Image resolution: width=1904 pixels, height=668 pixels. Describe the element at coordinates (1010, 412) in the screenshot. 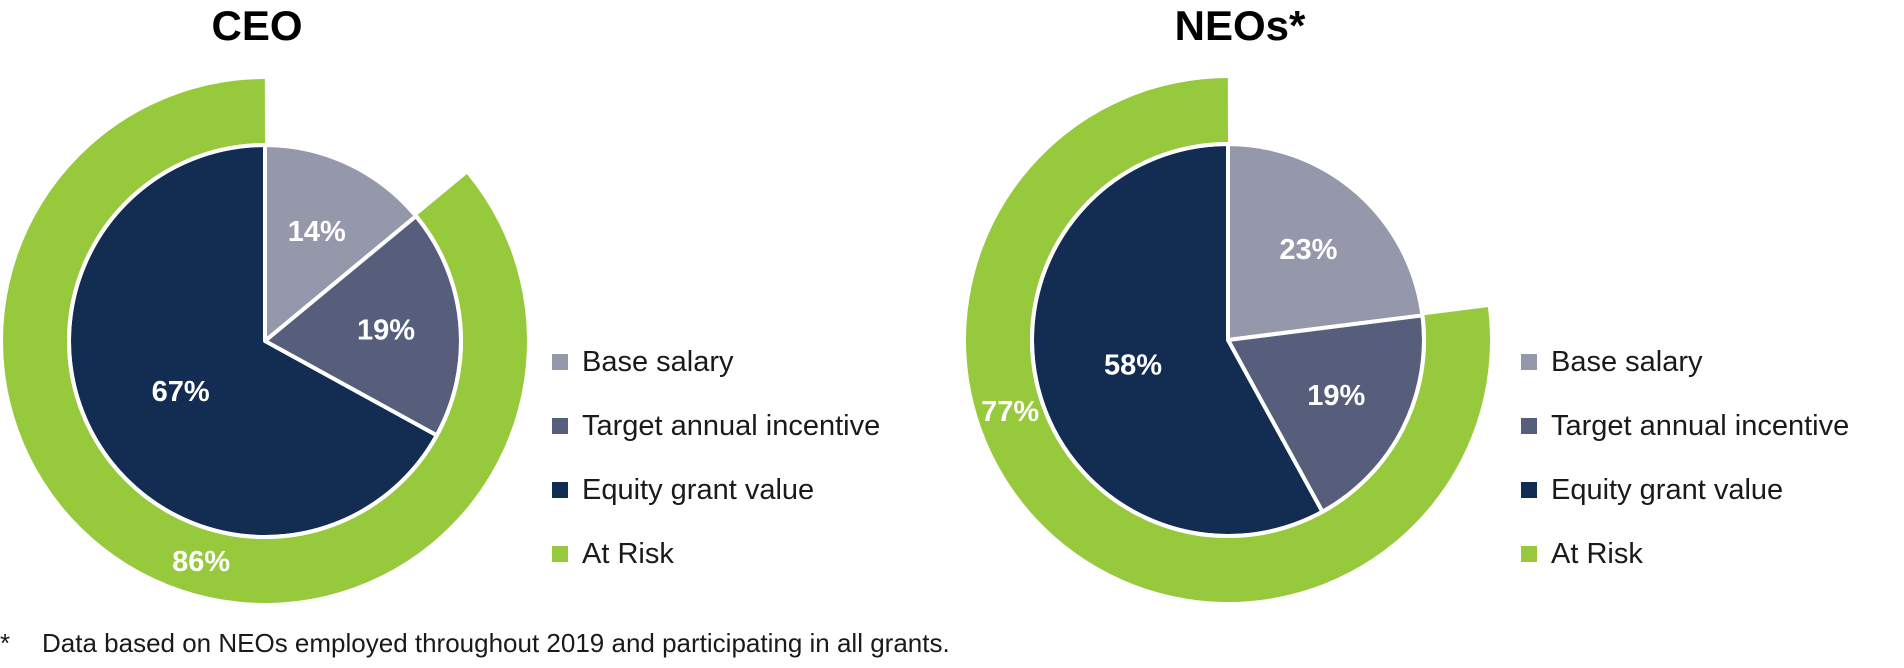

I see `at-risk-label: 77%` at that location.